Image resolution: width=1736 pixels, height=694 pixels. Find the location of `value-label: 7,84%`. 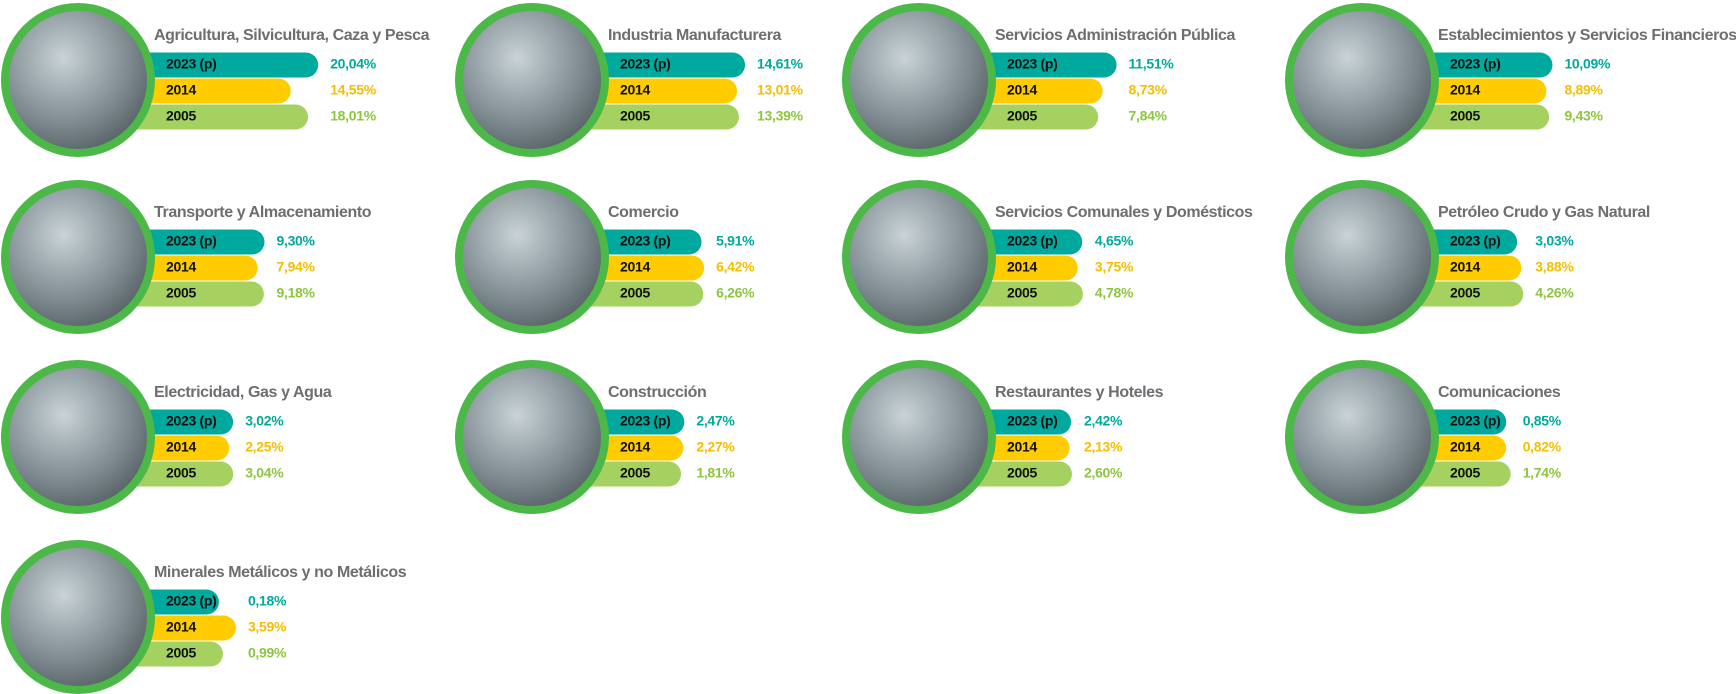

value-label: 7,84% is located at coordinates (1148, 116).